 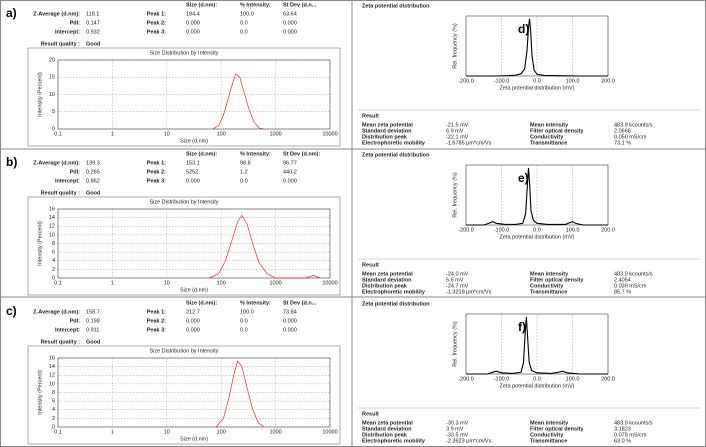 I want to click on cell-value: 85.7 %, so click(x=622, y=292).